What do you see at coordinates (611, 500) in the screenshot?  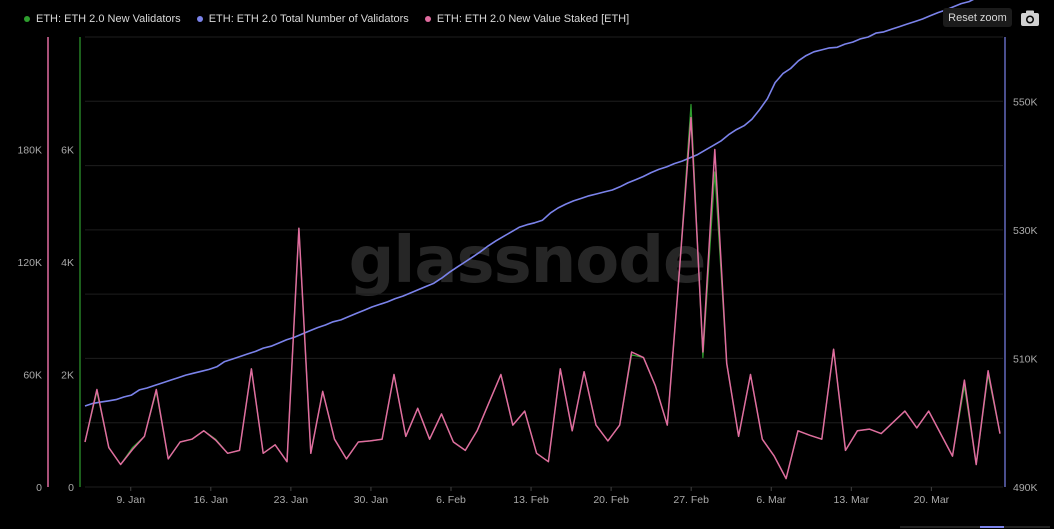 I see `x-tick-label: 20. Feb` at bounding box center [611, 500].